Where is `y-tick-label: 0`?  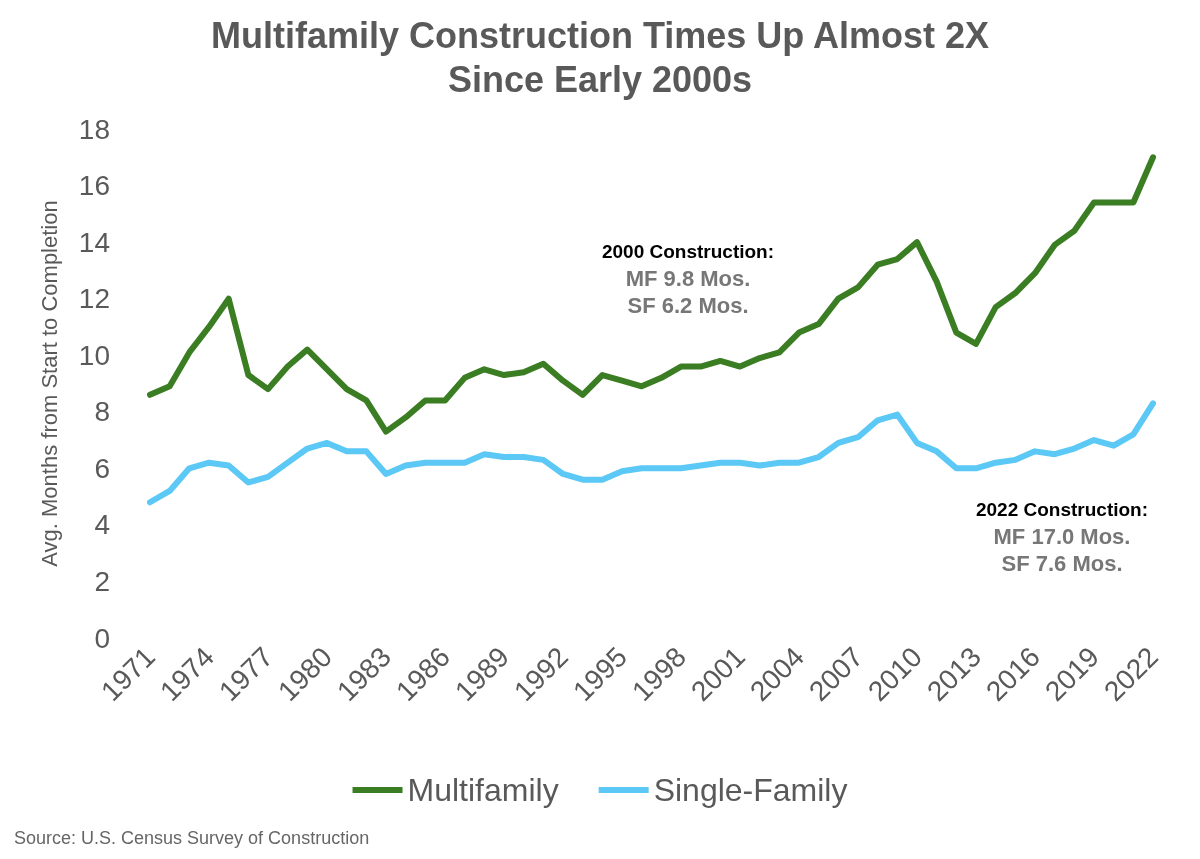 y-tick-label: 0 is located at coordinates (102, 638).